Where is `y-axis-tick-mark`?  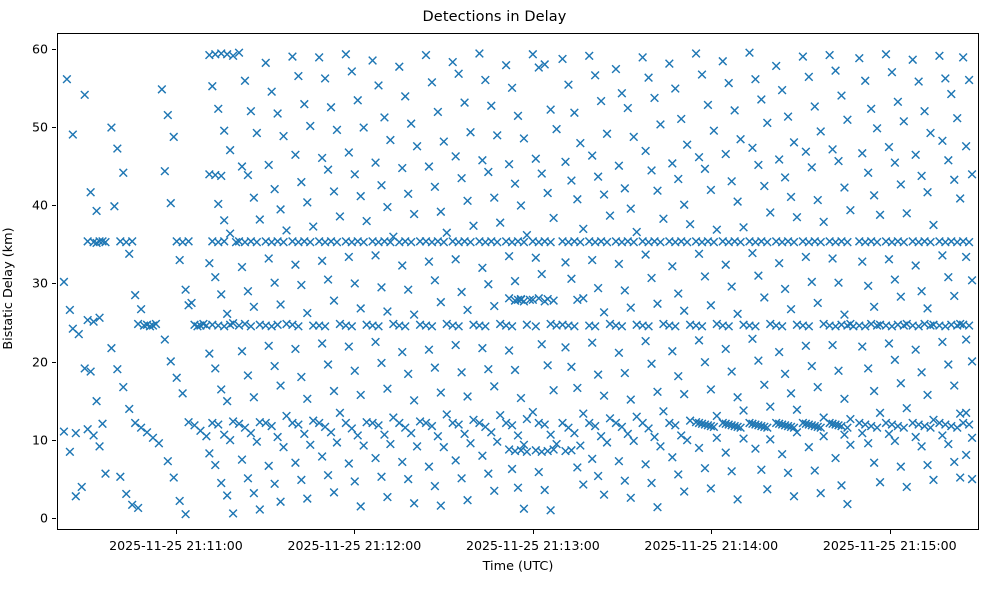 y-axis-tick-mark is located at coordinates (54, 519).